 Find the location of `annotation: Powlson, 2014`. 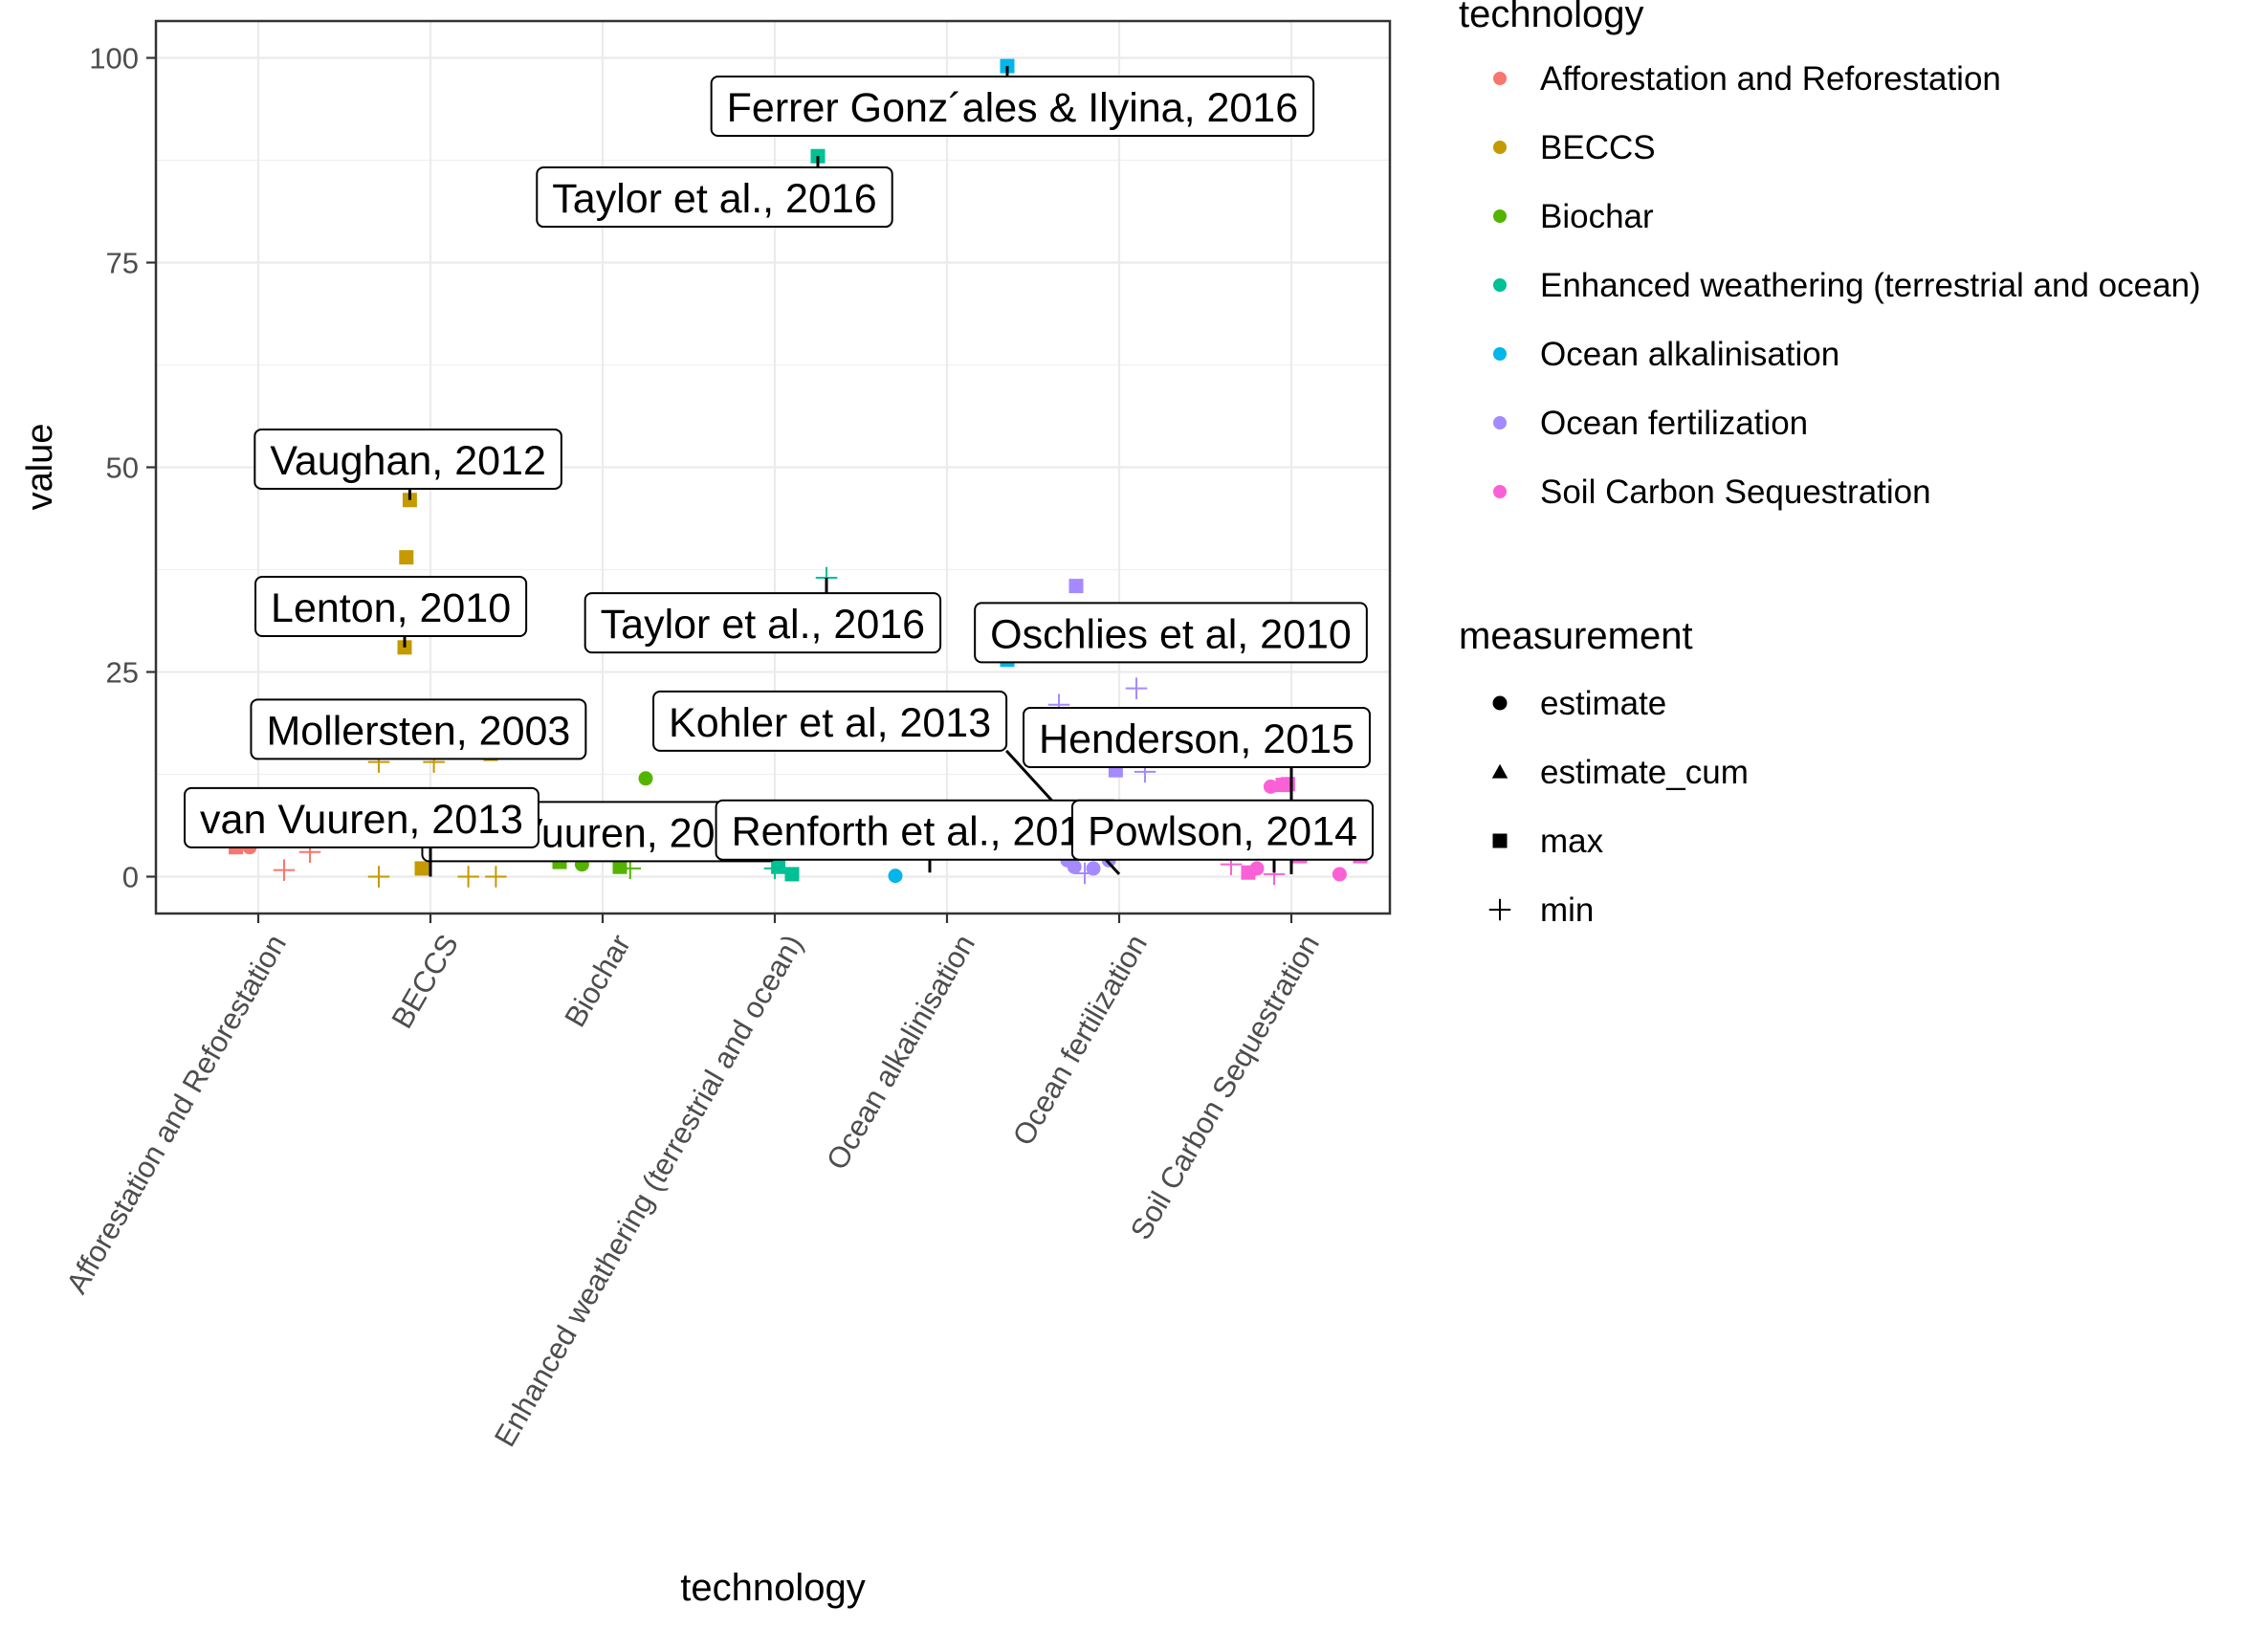

annotation: Powlson, 2014 is located at coordinates (1222, 836).